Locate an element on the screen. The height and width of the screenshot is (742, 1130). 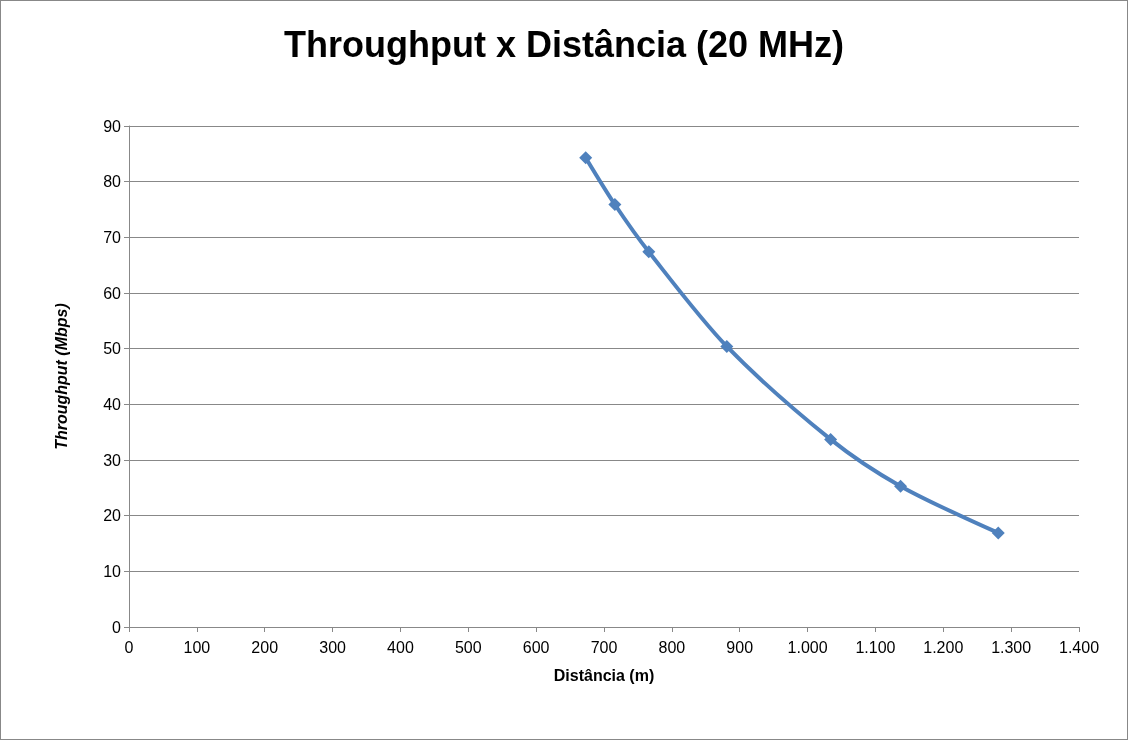
x-tick-label: 1.400 is located at coordinates (1079, 647).